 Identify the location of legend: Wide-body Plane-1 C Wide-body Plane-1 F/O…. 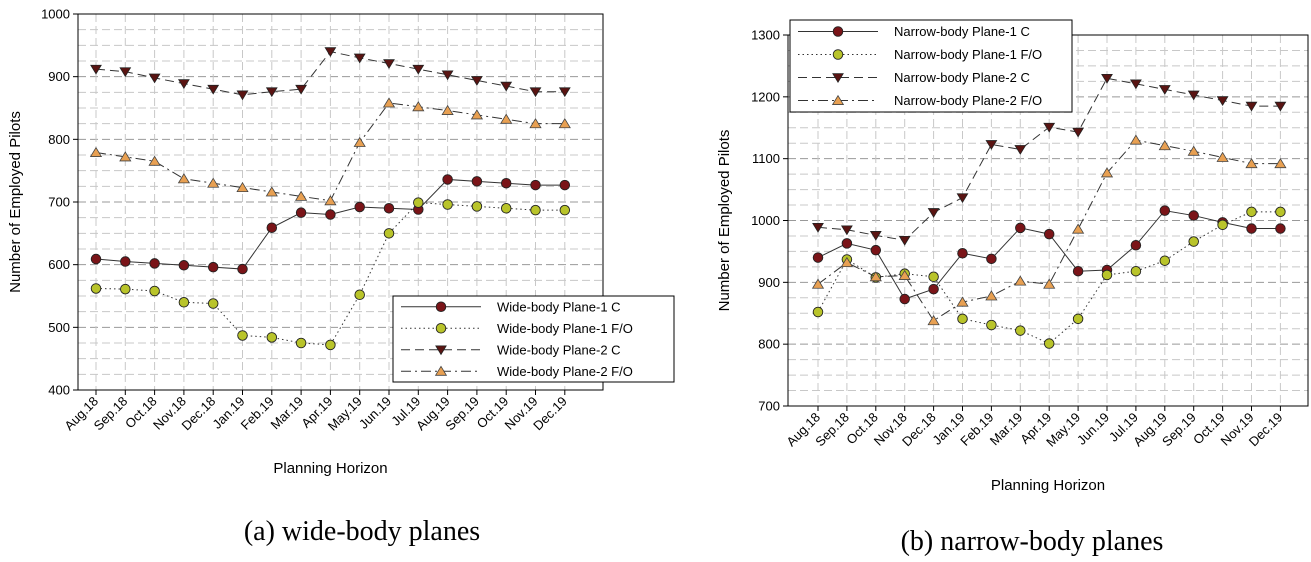
(533, 339).